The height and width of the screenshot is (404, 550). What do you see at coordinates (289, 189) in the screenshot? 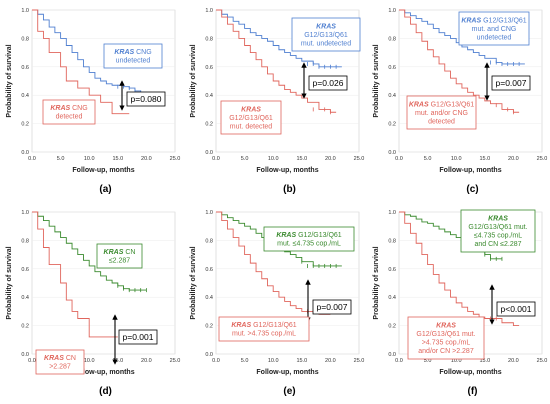
I see `panel-label: (b)` at bounding box center [289, 189].